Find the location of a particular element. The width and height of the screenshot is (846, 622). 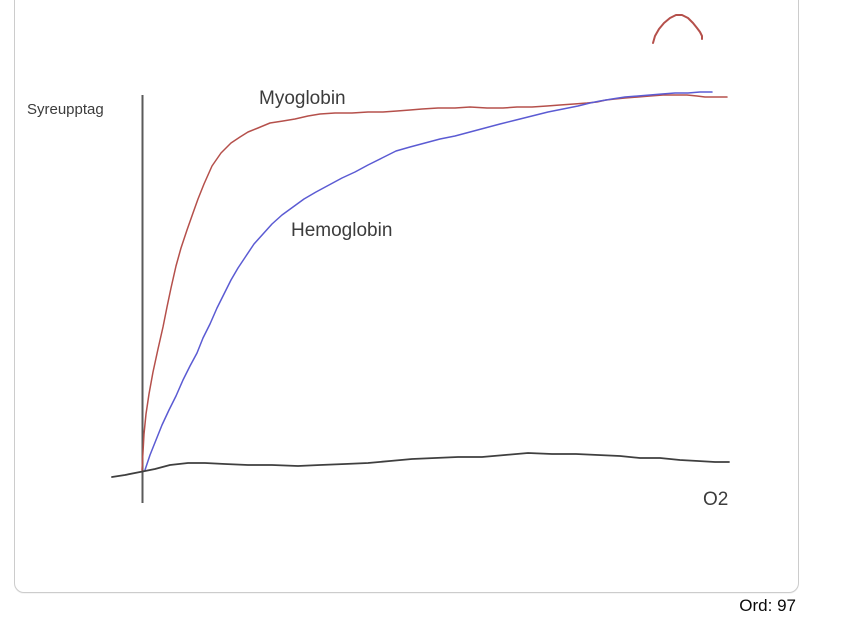

y-axis-label: Syreupptag is located at coordinates (65, 109).